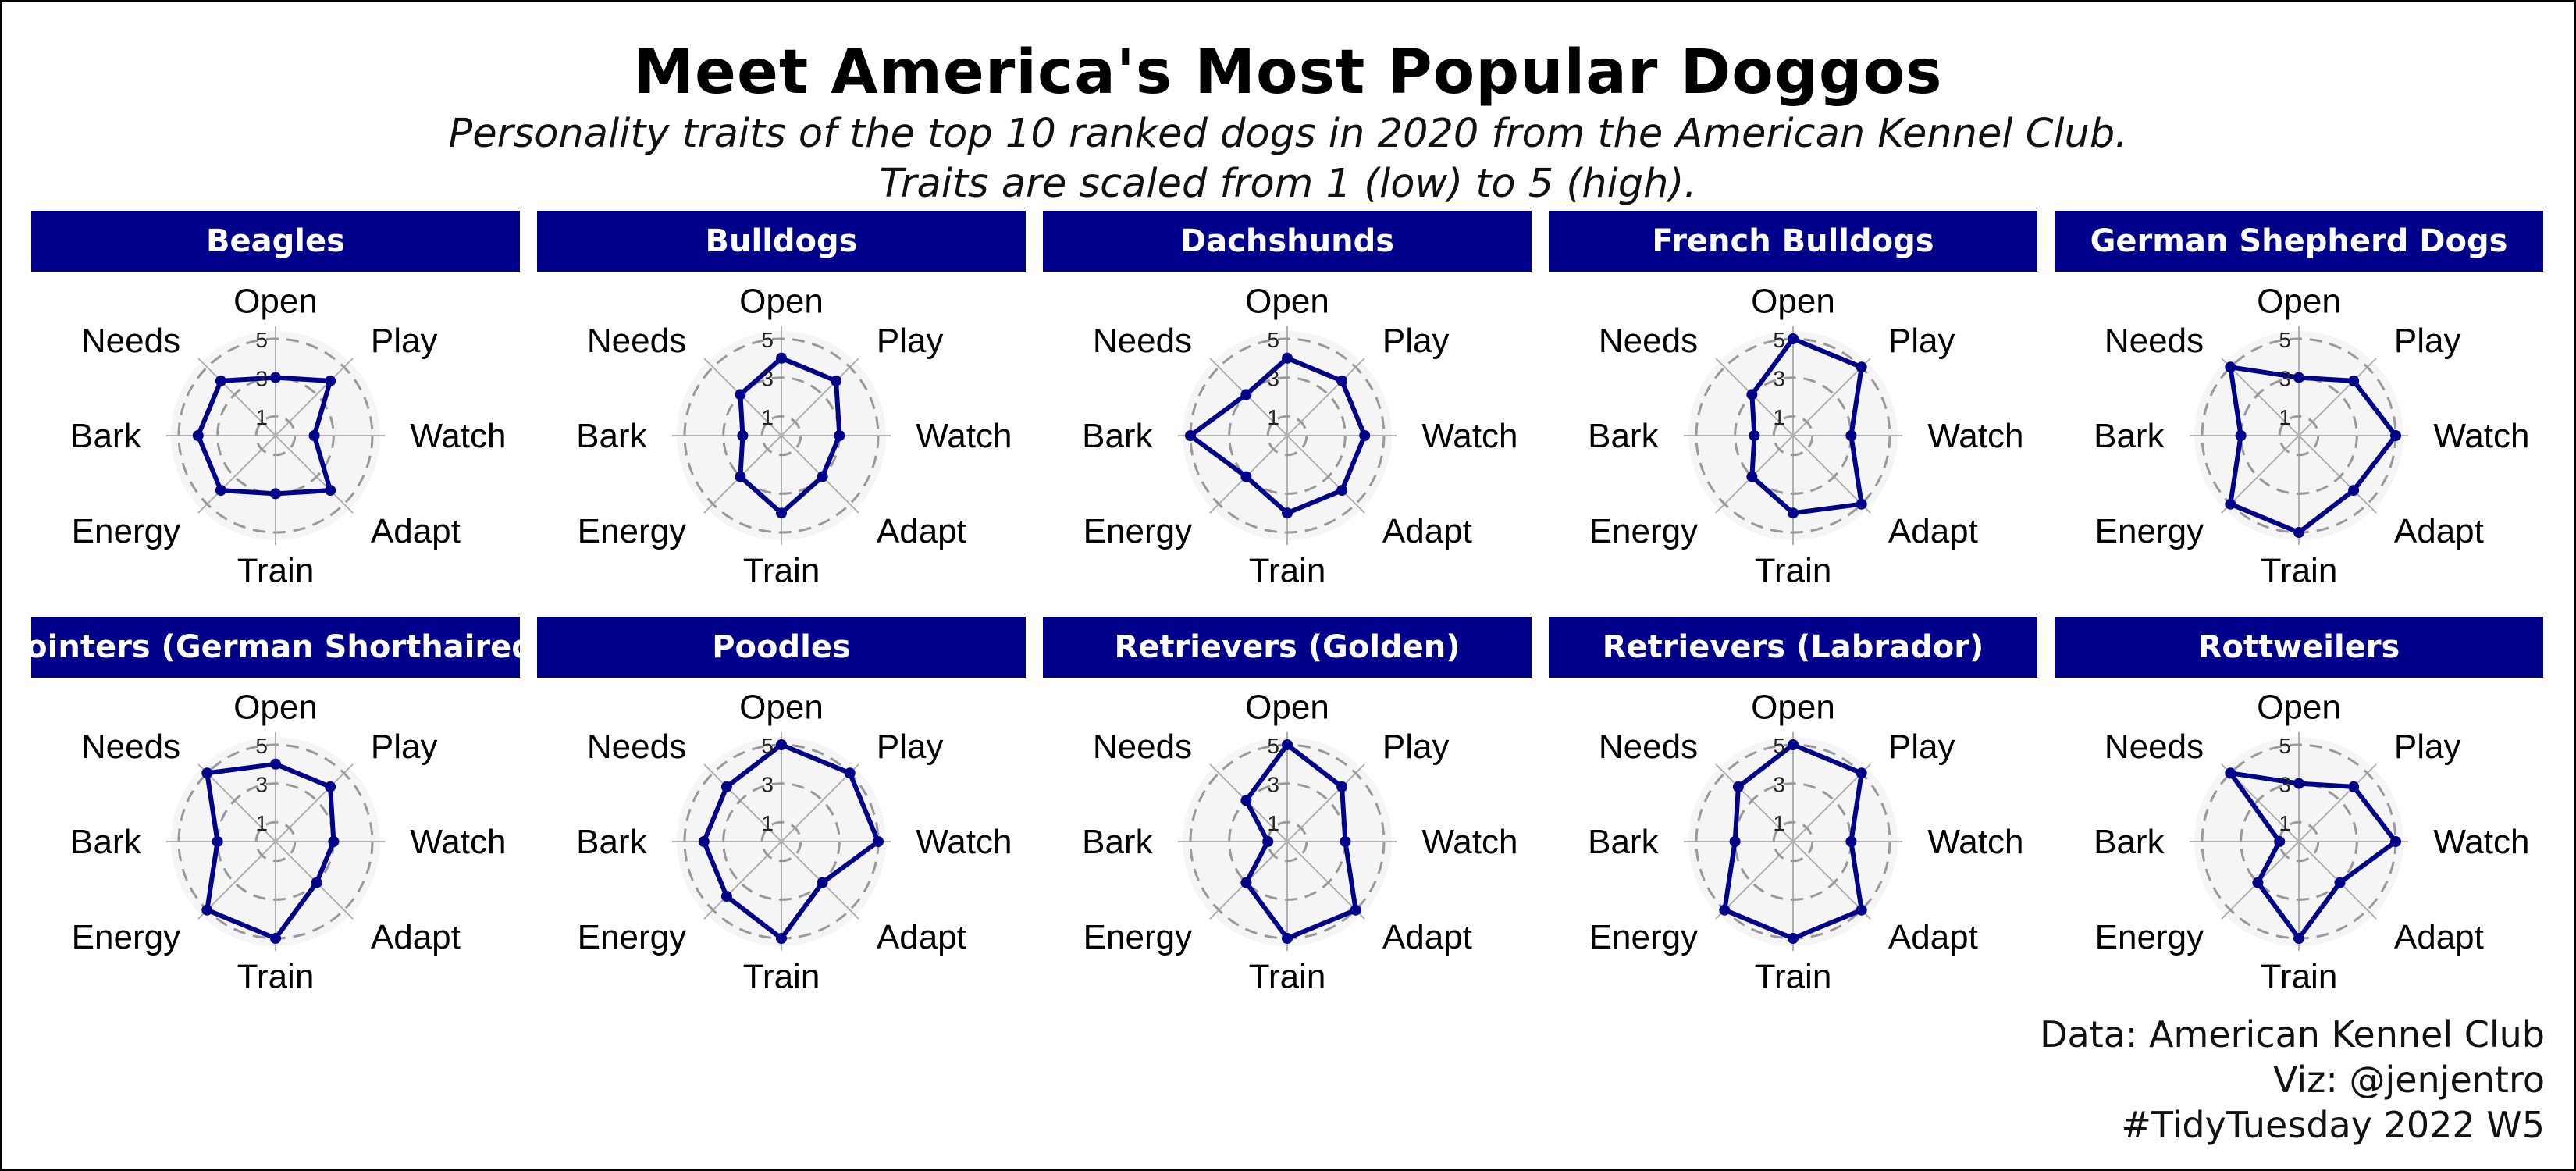 The image size is (2576, 1171). What do you see at coordinates (781, 647) in the screenshot?
I see `facet-strip-label: Poodles` at bounding box center [781, 647].